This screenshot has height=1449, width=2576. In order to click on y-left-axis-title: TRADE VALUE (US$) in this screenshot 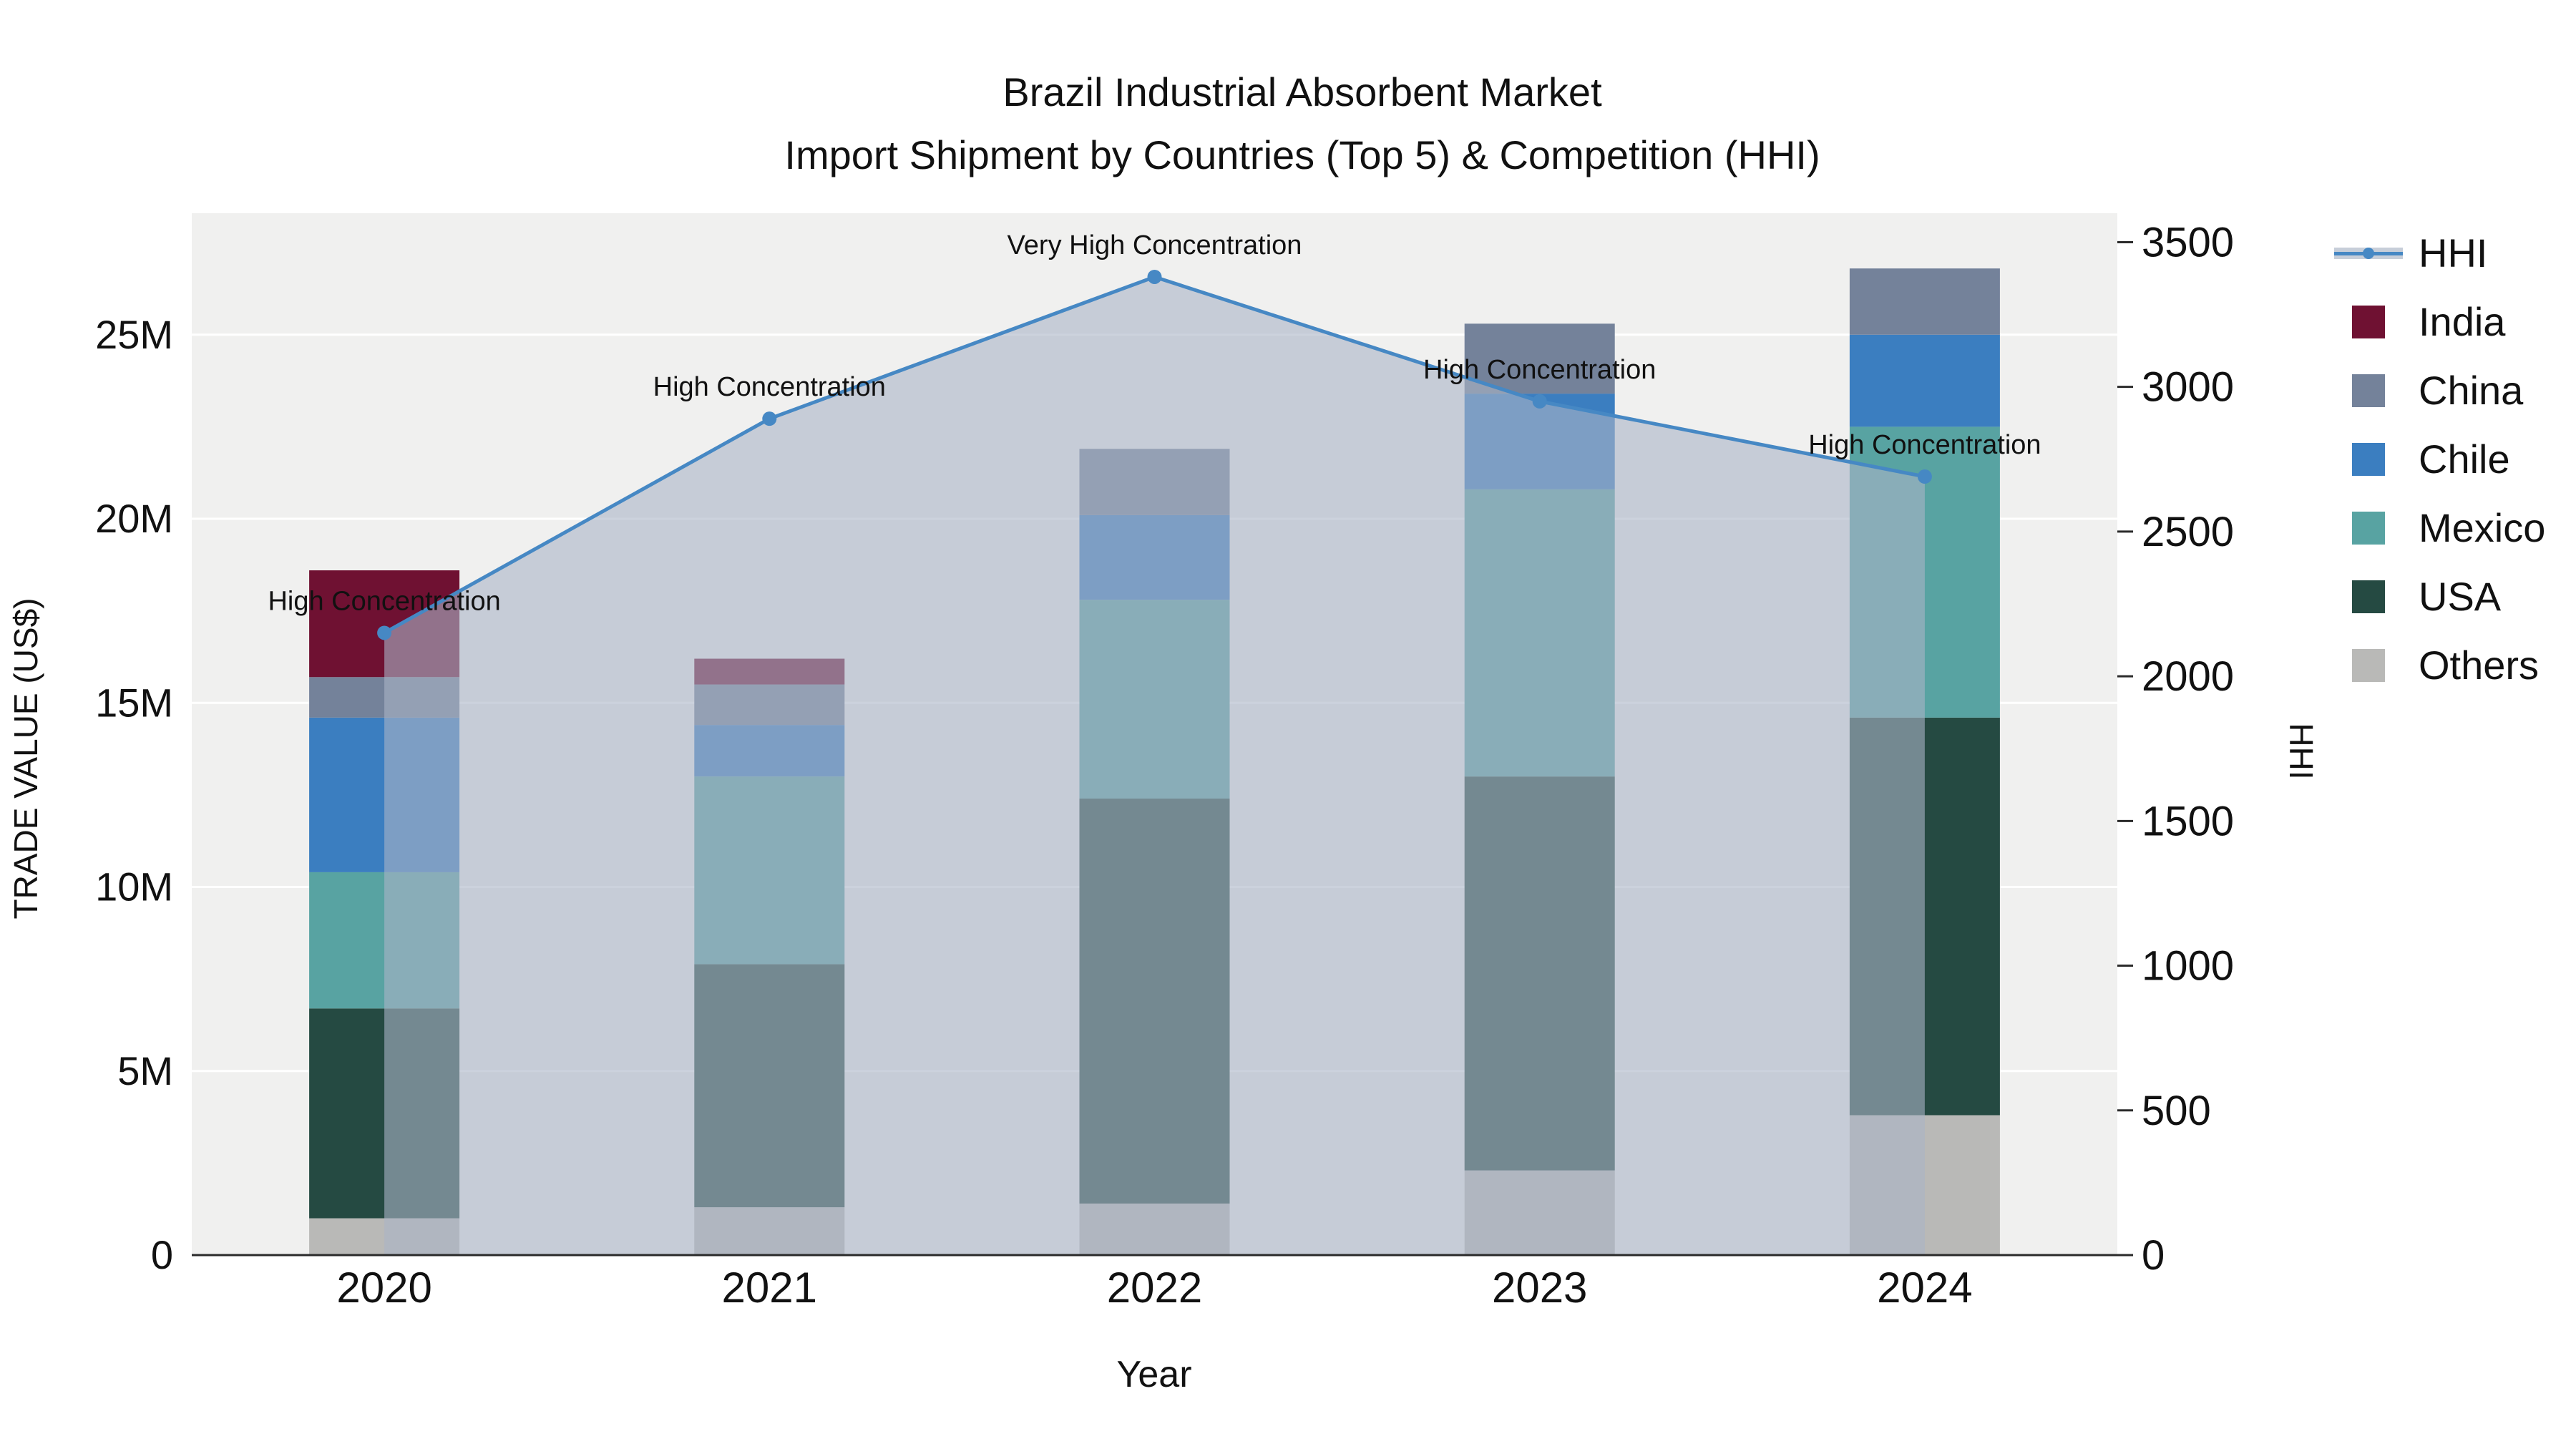, I will do `click(25, 758)`.